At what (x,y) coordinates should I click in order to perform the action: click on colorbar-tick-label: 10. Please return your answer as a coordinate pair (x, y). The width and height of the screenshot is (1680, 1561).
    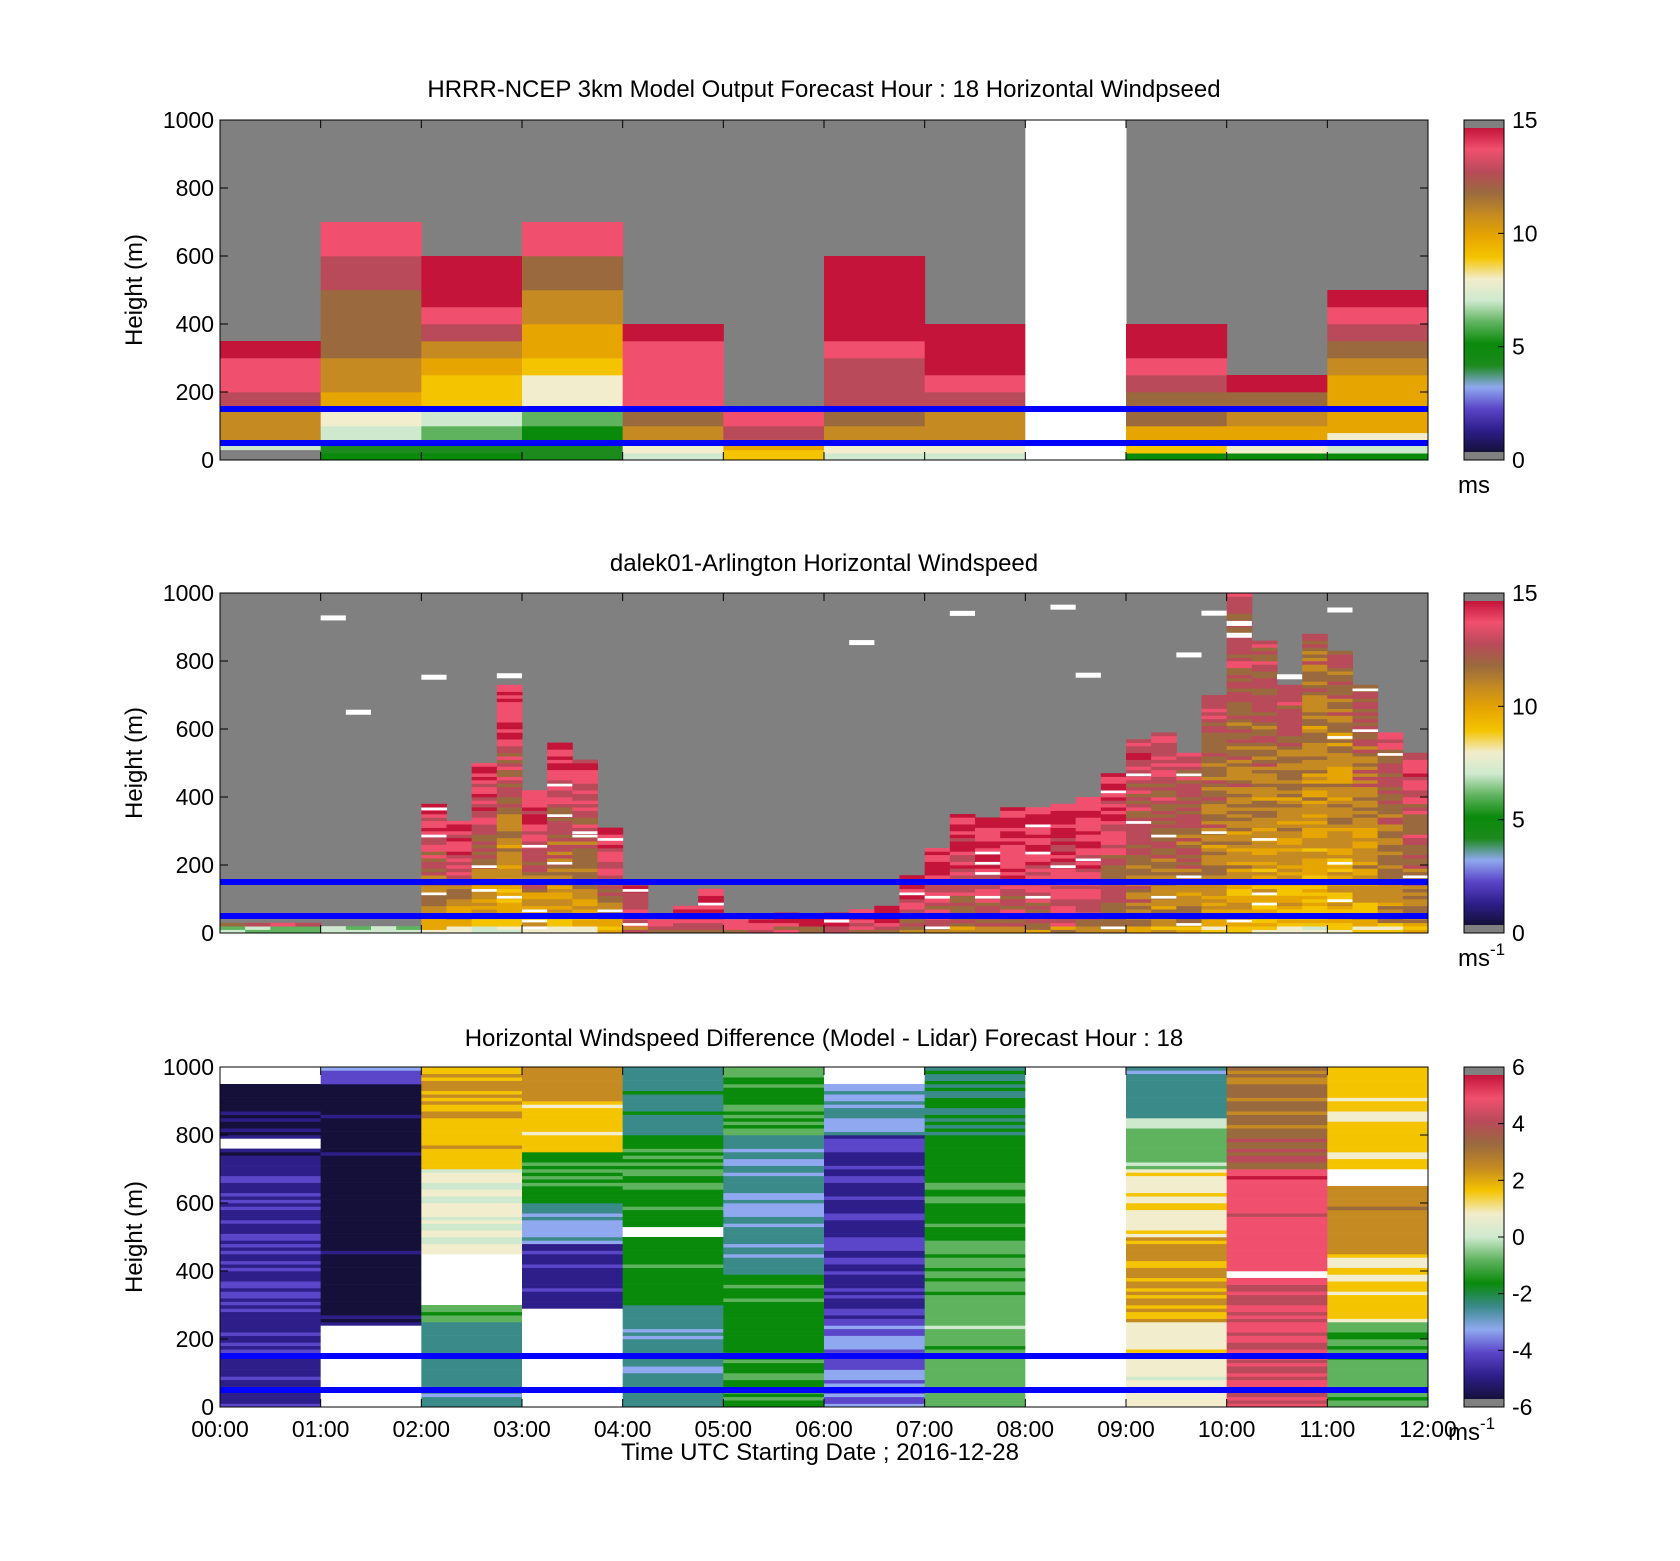
    Looking at the image, I should click on (1525, 706).